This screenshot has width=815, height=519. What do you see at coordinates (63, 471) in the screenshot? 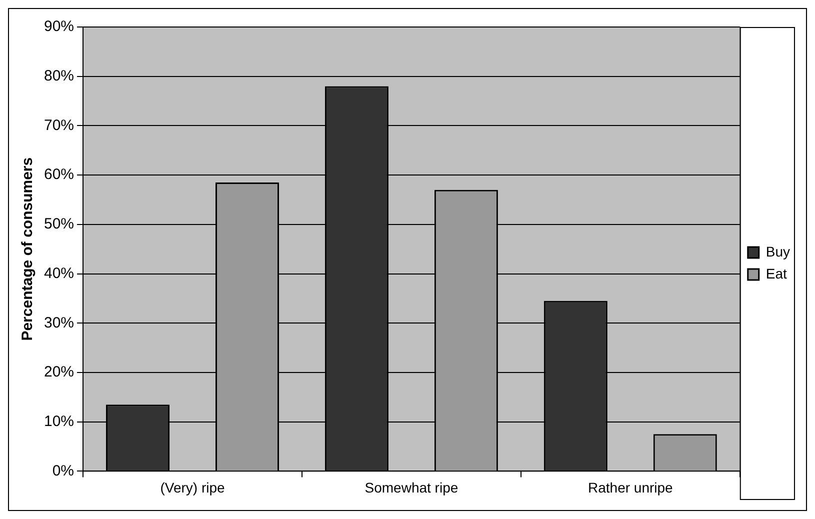
I see `y-tick-label: 0%` at bounding box center [63, 471].